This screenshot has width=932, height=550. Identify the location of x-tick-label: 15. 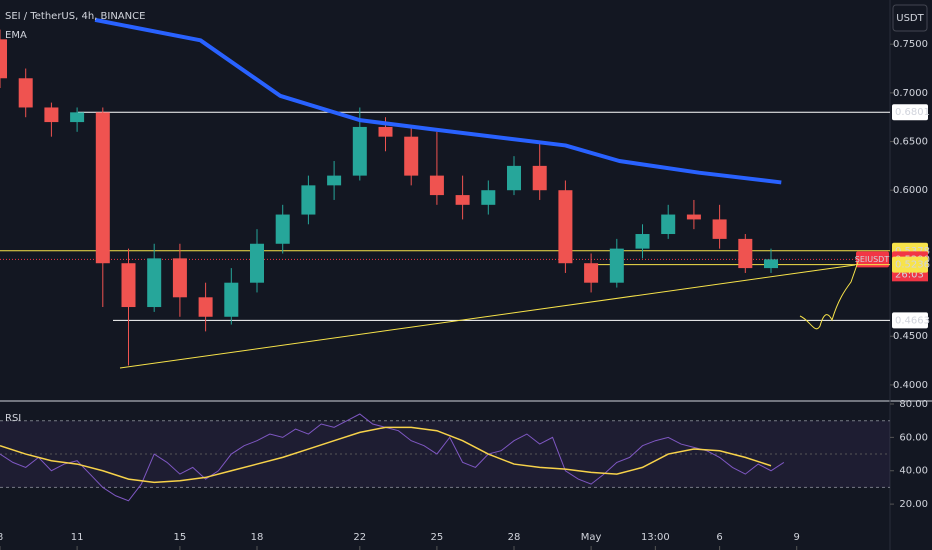
(180, 537).